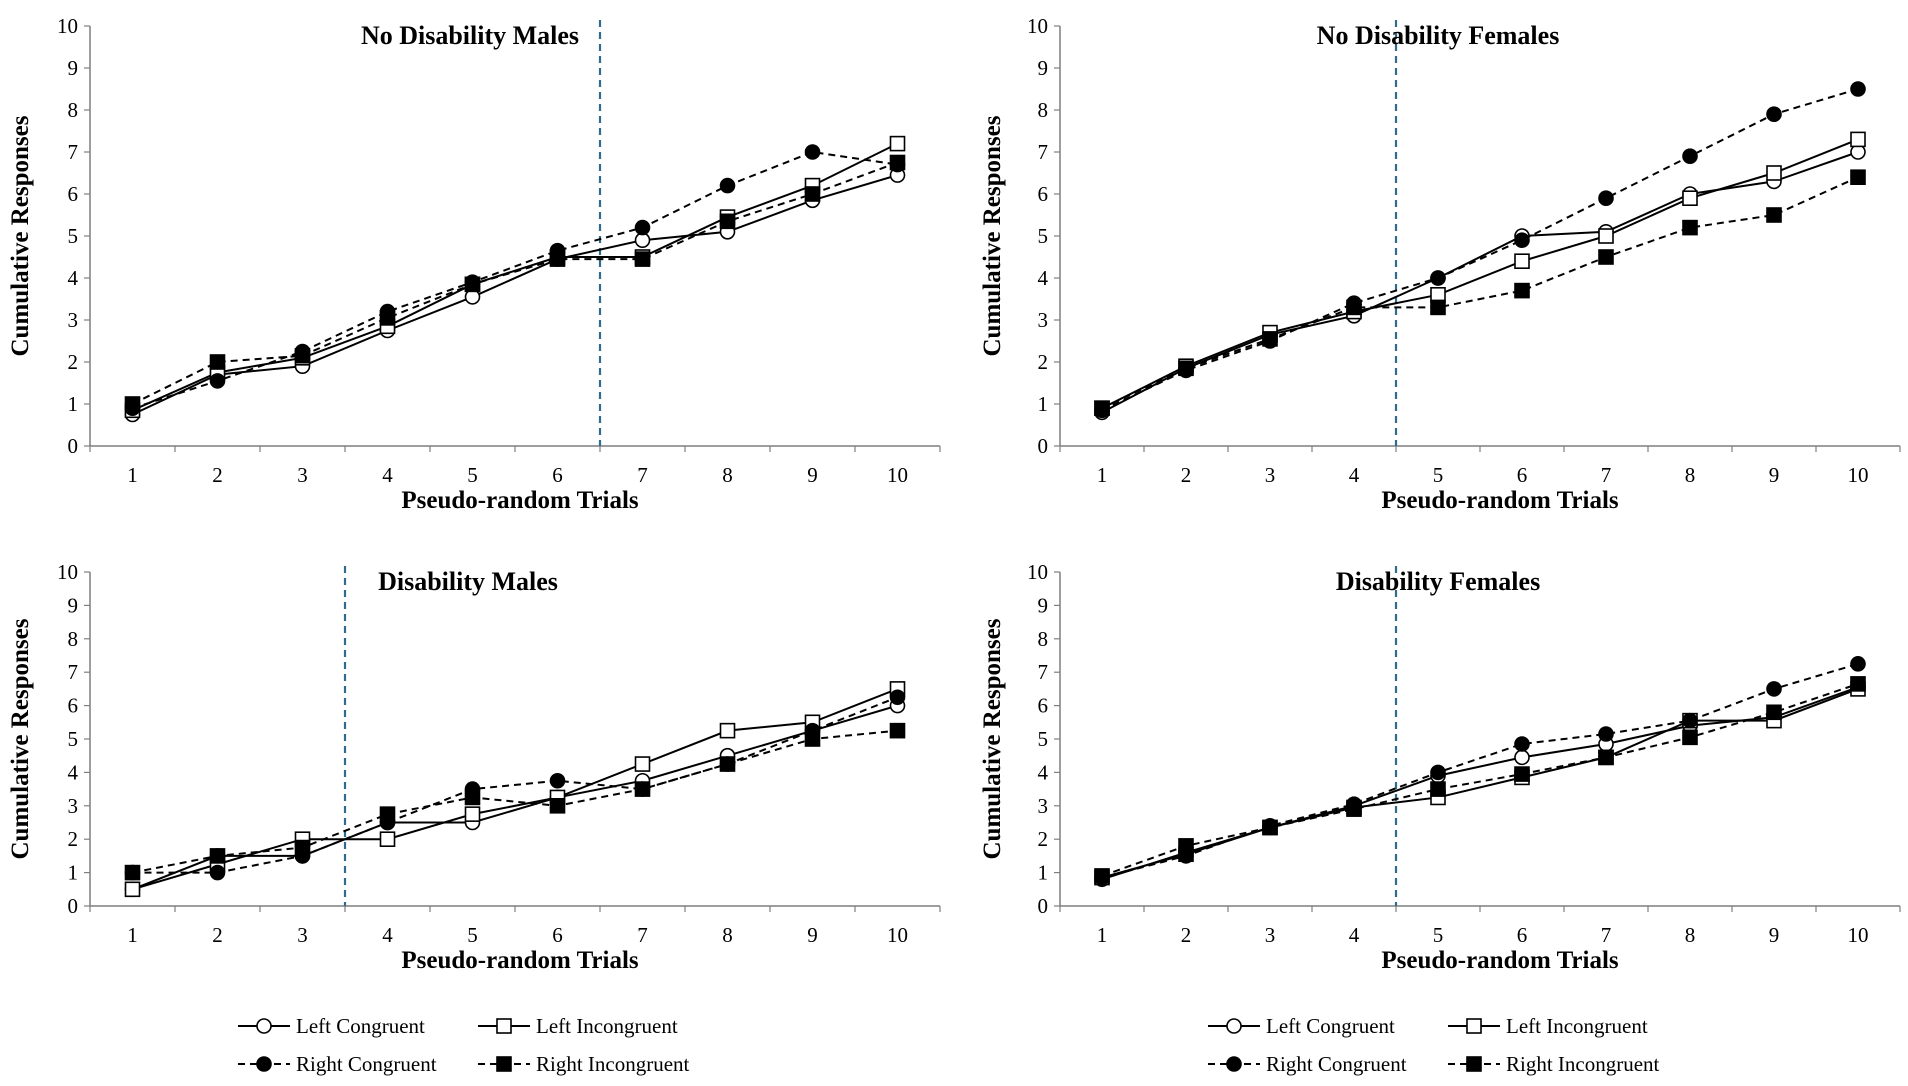 The width and height of the screenshot is (1908, 1086). I want to click on x-tick-label: 7, so click(642, 475).